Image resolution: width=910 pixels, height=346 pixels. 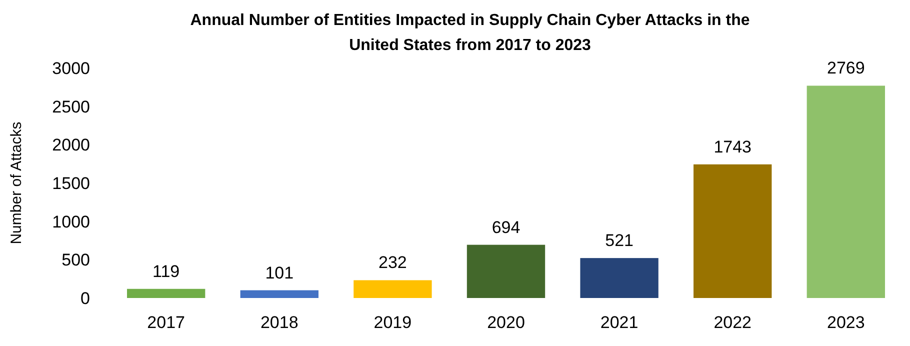 What do you see at coordinates (76, 260) in the screenshot?
I see `y-tick-label: 500` at bounding box center [76, 260].